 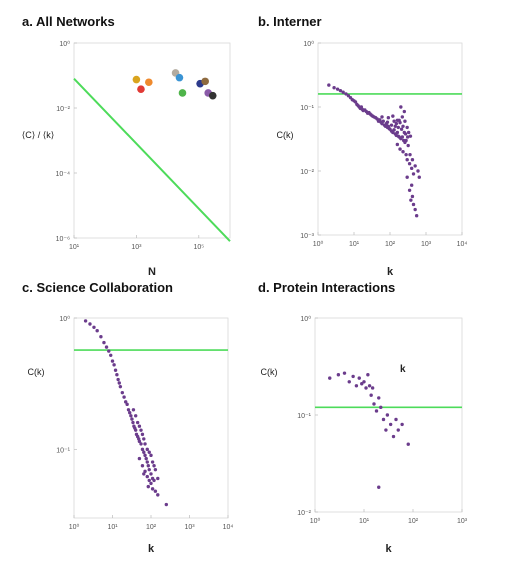 What do you see at coordinates (390, 272) in the screenshot?
I see `x-axis-label: k` at bounding box center [390, 272].